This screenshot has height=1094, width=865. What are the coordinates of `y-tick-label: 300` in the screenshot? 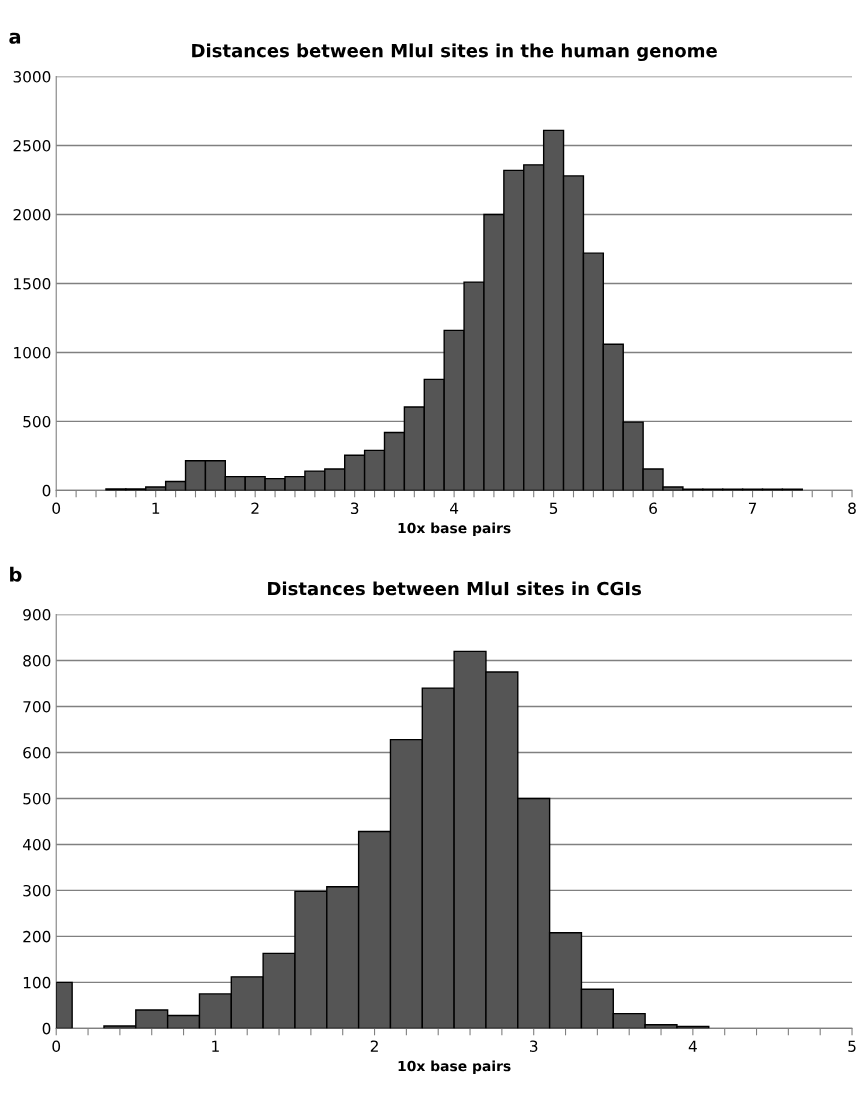 It's located at (37, 890).